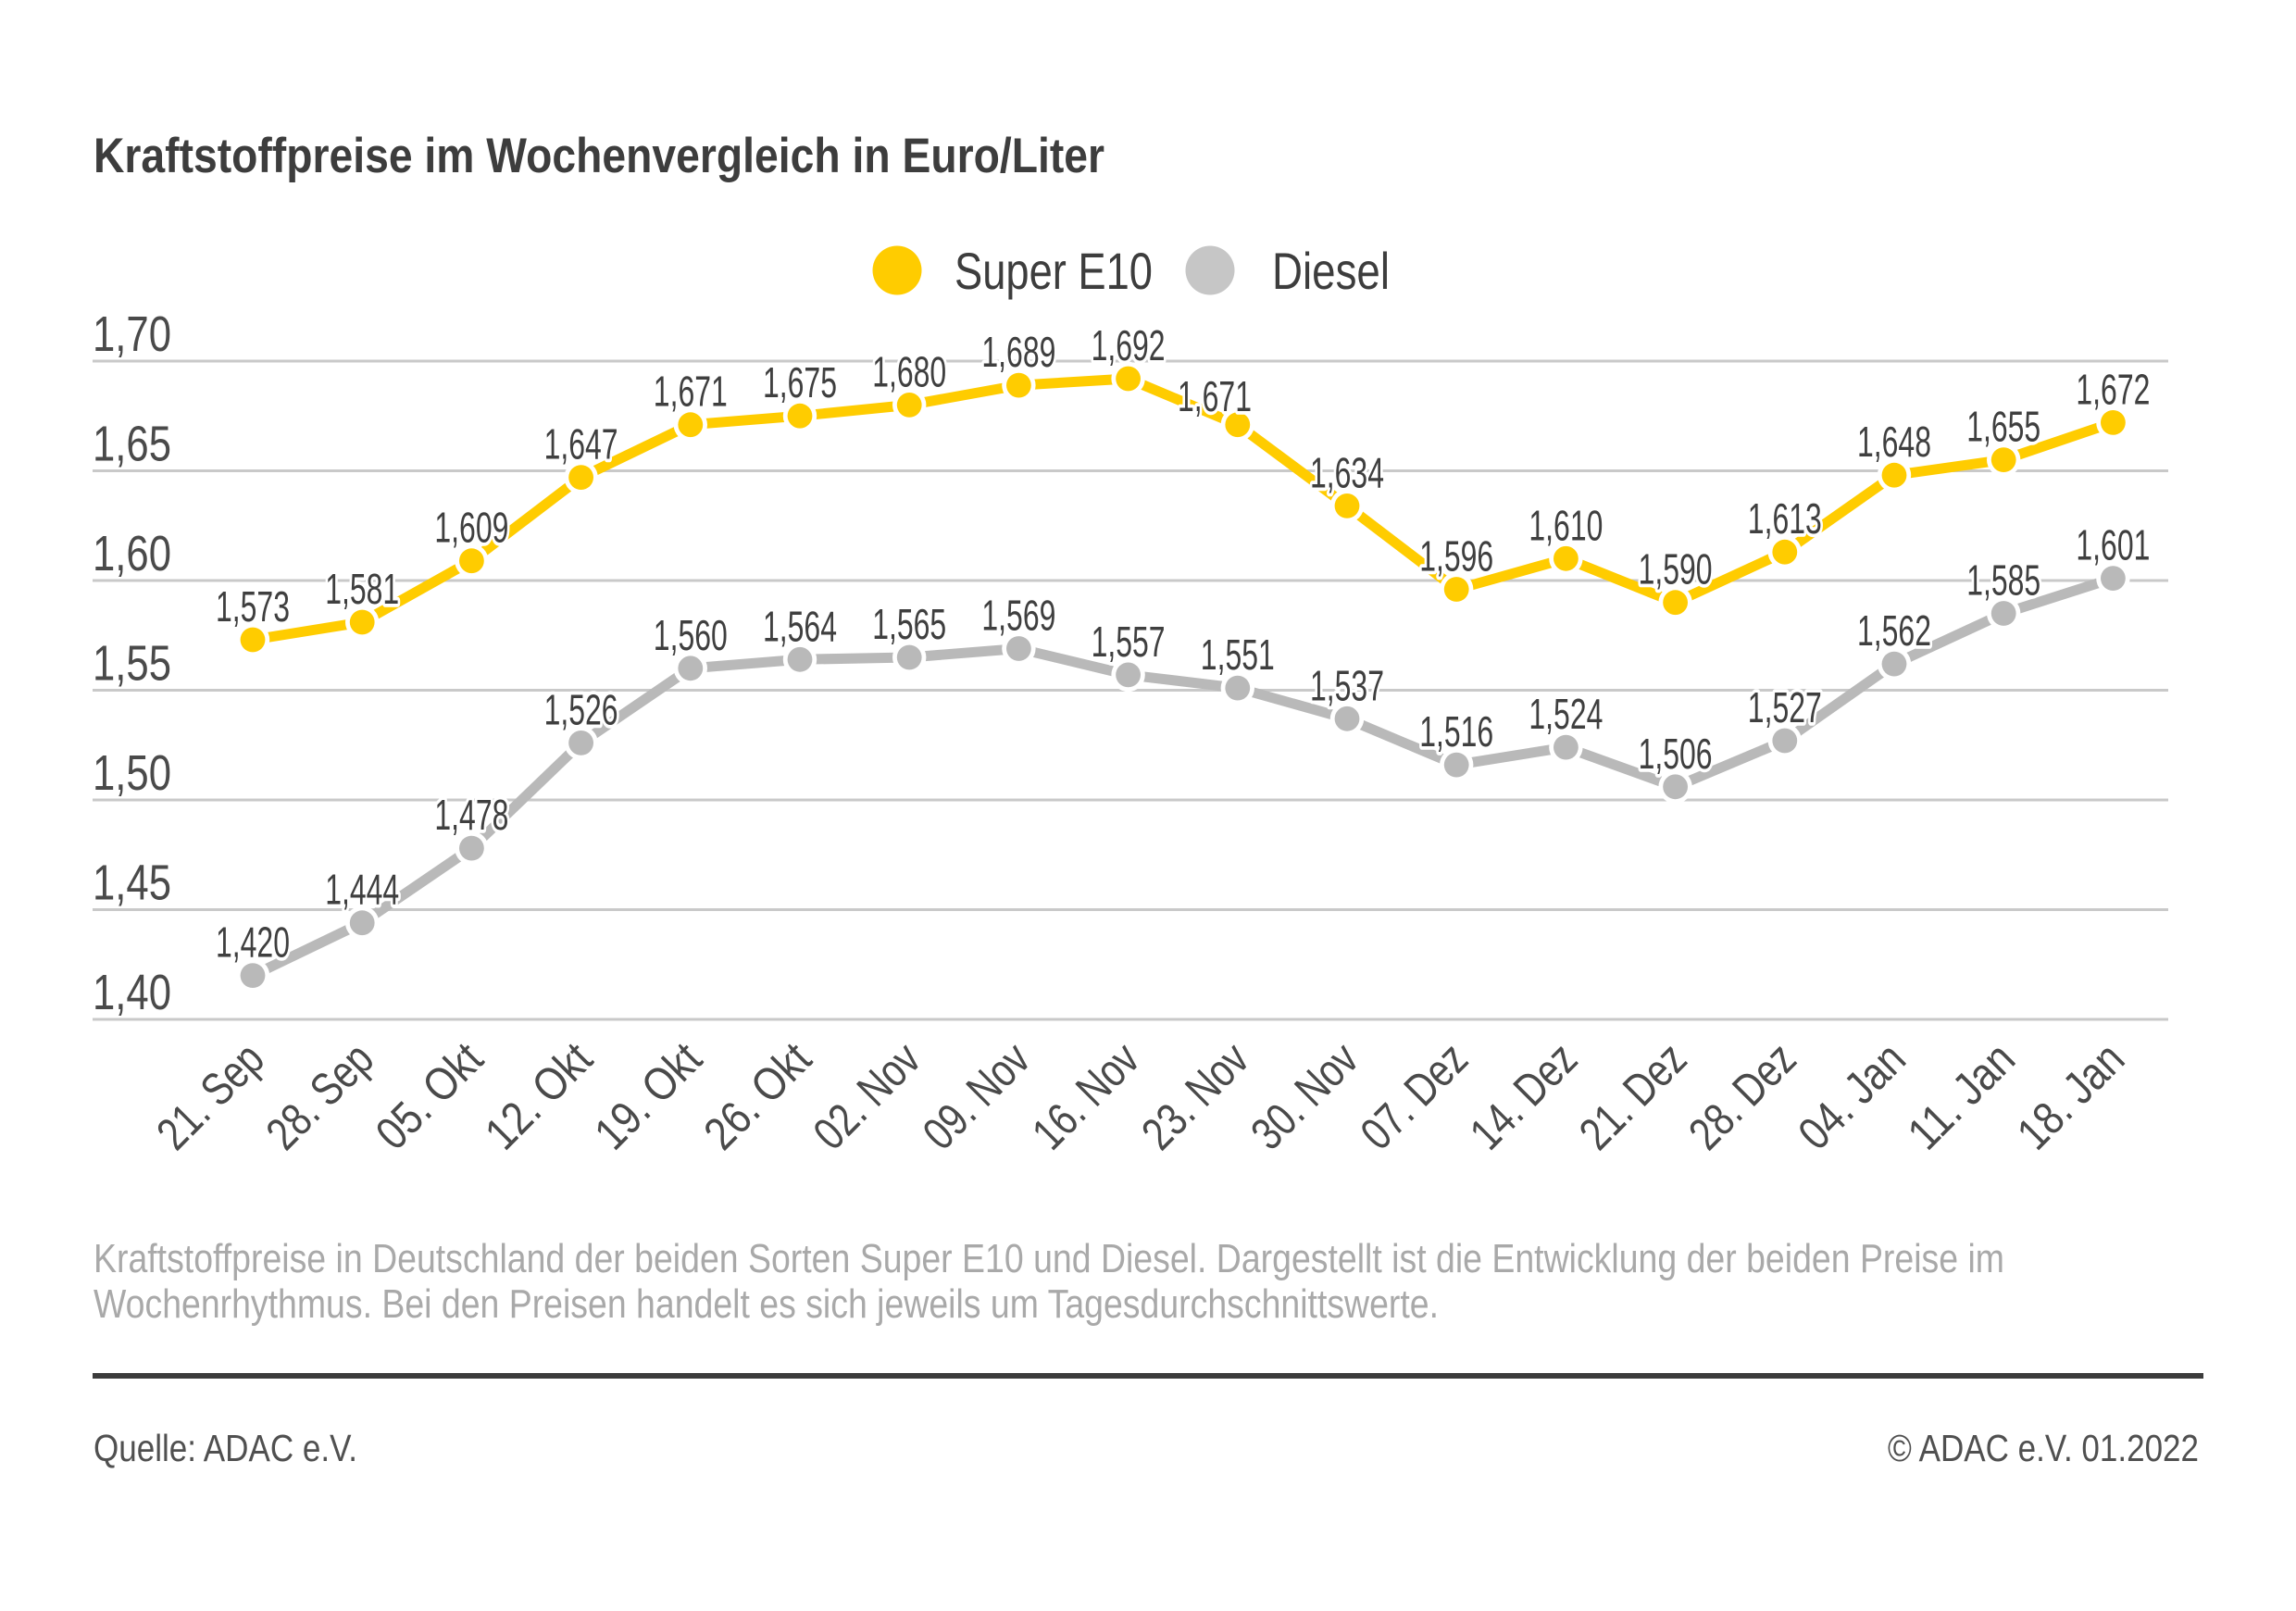 This screenshot has height=1611, width=2296. I want to click on svg-text: 1,585, so click(2003, 580).